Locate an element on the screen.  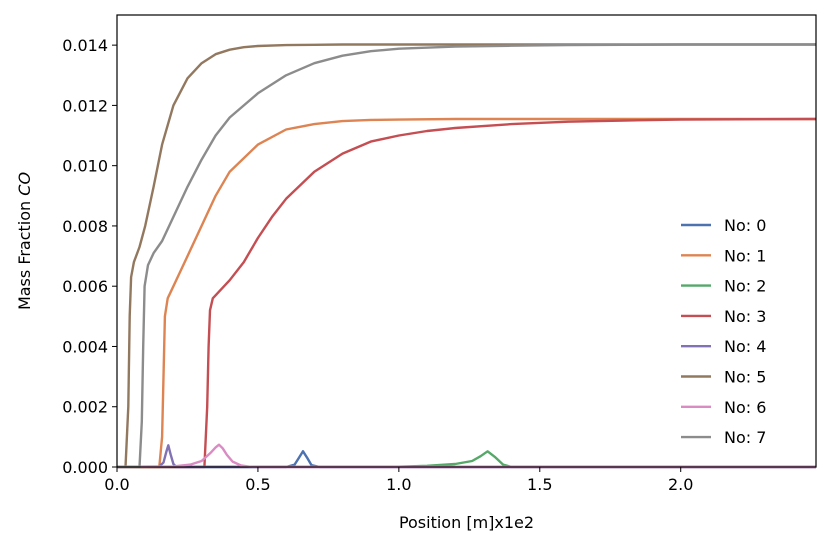
legend: No: 0 No: 1 No: 2 No: 3 No: 4 No: 5 No: 6 No: 7 is located at coordinates (723, 331).